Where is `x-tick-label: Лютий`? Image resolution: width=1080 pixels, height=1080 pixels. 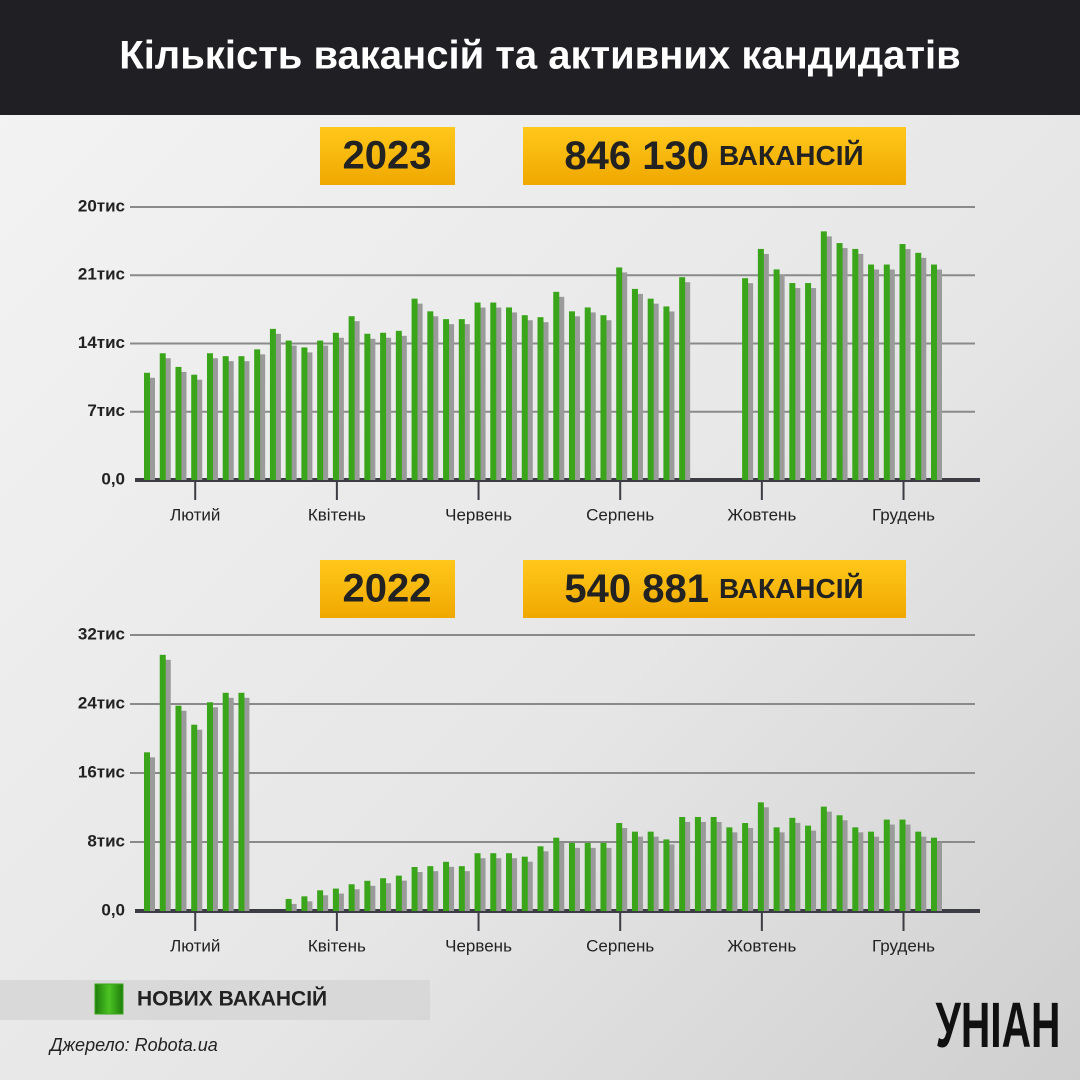
x-tick-label: Лютий is located at coordinates (195, 514).